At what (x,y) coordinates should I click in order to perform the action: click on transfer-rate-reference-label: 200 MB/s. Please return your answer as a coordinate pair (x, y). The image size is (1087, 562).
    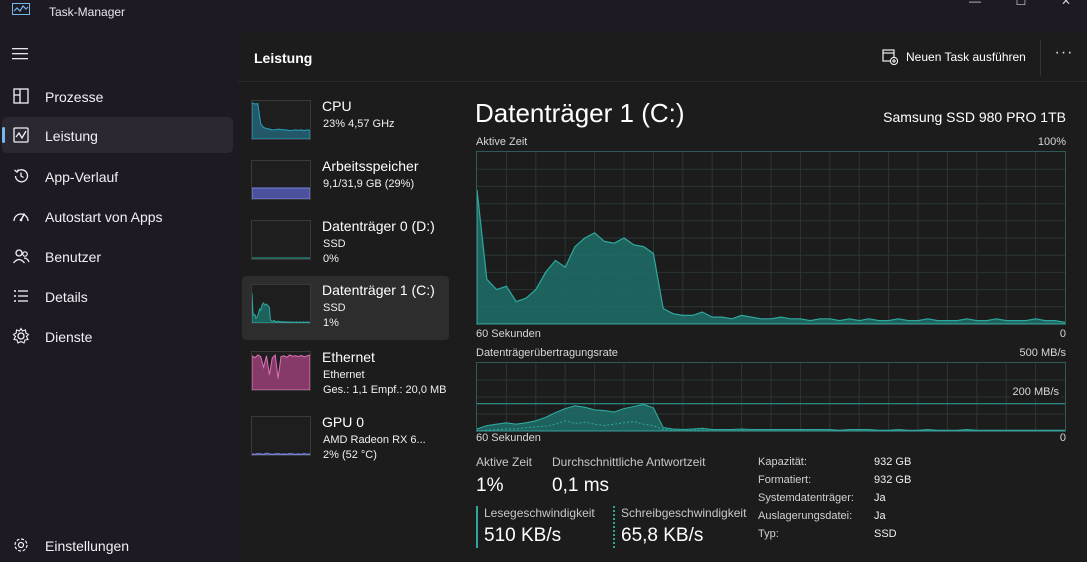
    Looking at the image, I should click on (1035, 392).